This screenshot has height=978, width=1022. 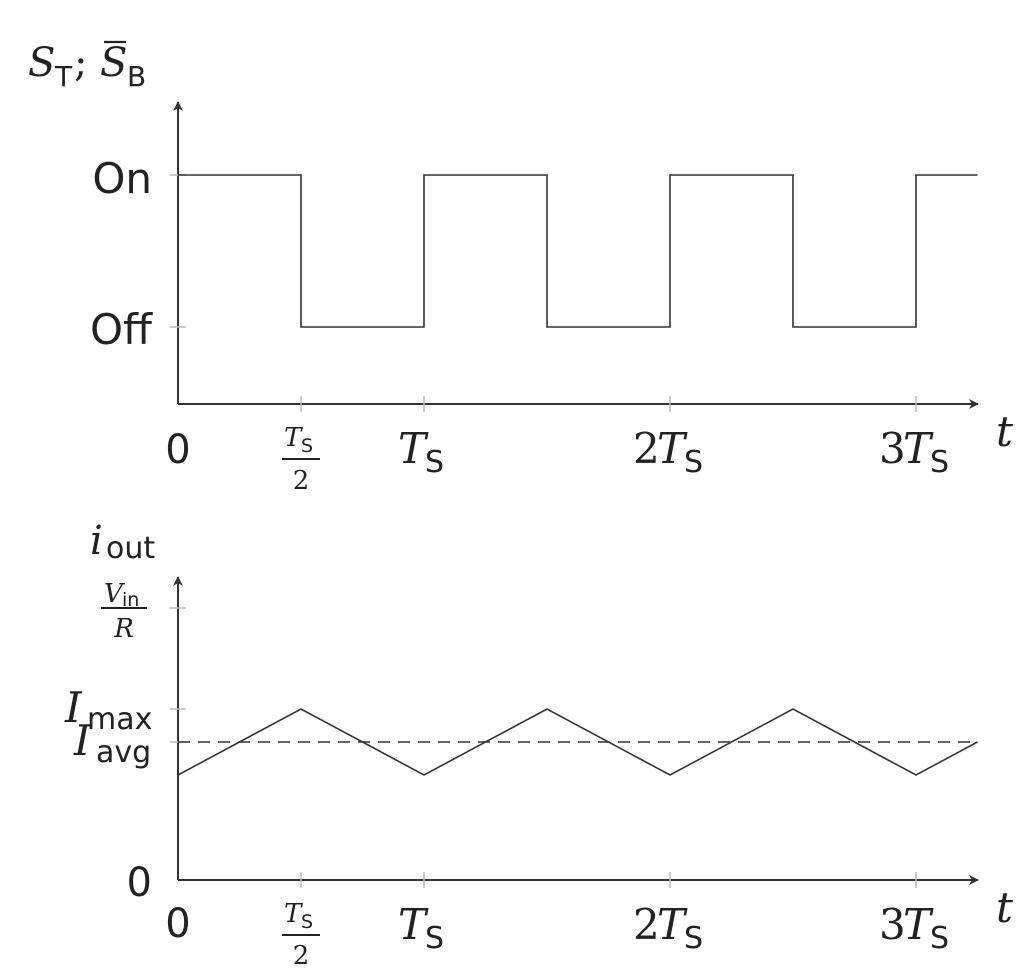 I want to click on current-iavg-main: I, so click(x=82, y=740).